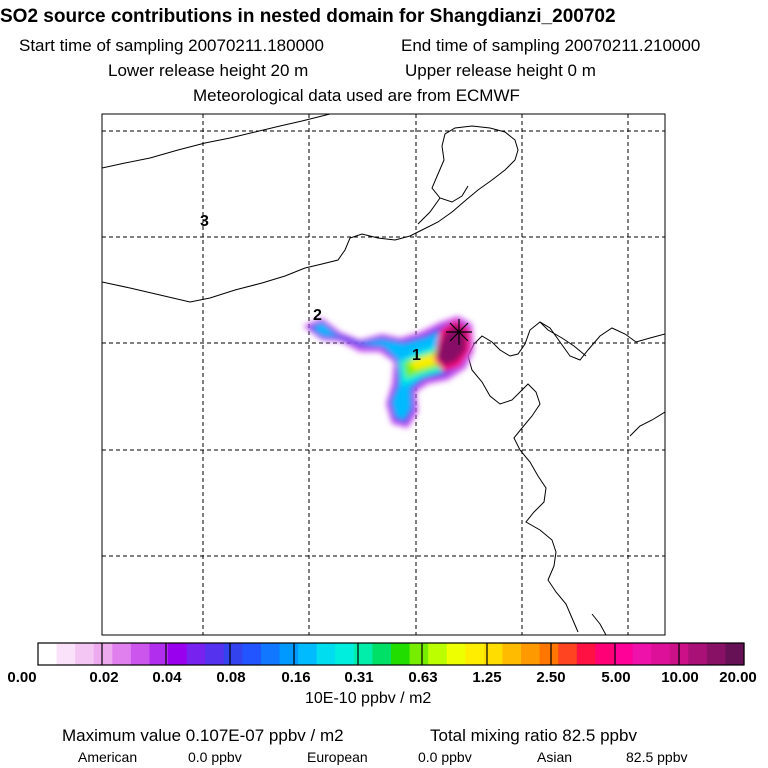  Describe the element at coordinates (215, 757) in the screenshot. I see `american-value: 0.0 ppbv` at that location.